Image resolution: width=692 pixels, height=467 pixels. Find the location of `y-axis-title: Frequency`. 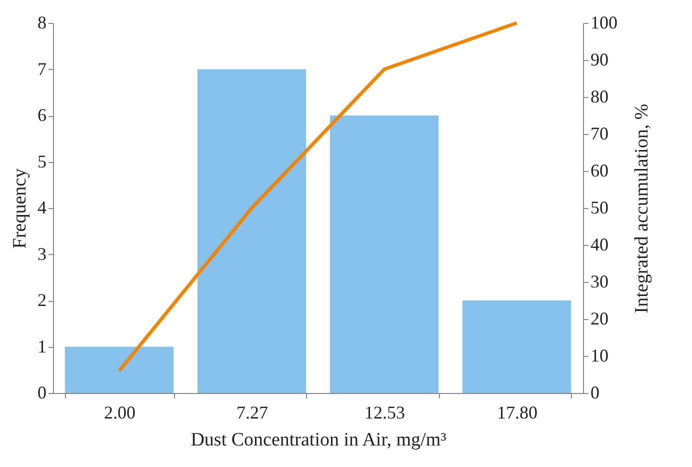

y-axis-title: Frequency is located at coordinates (20, 208).